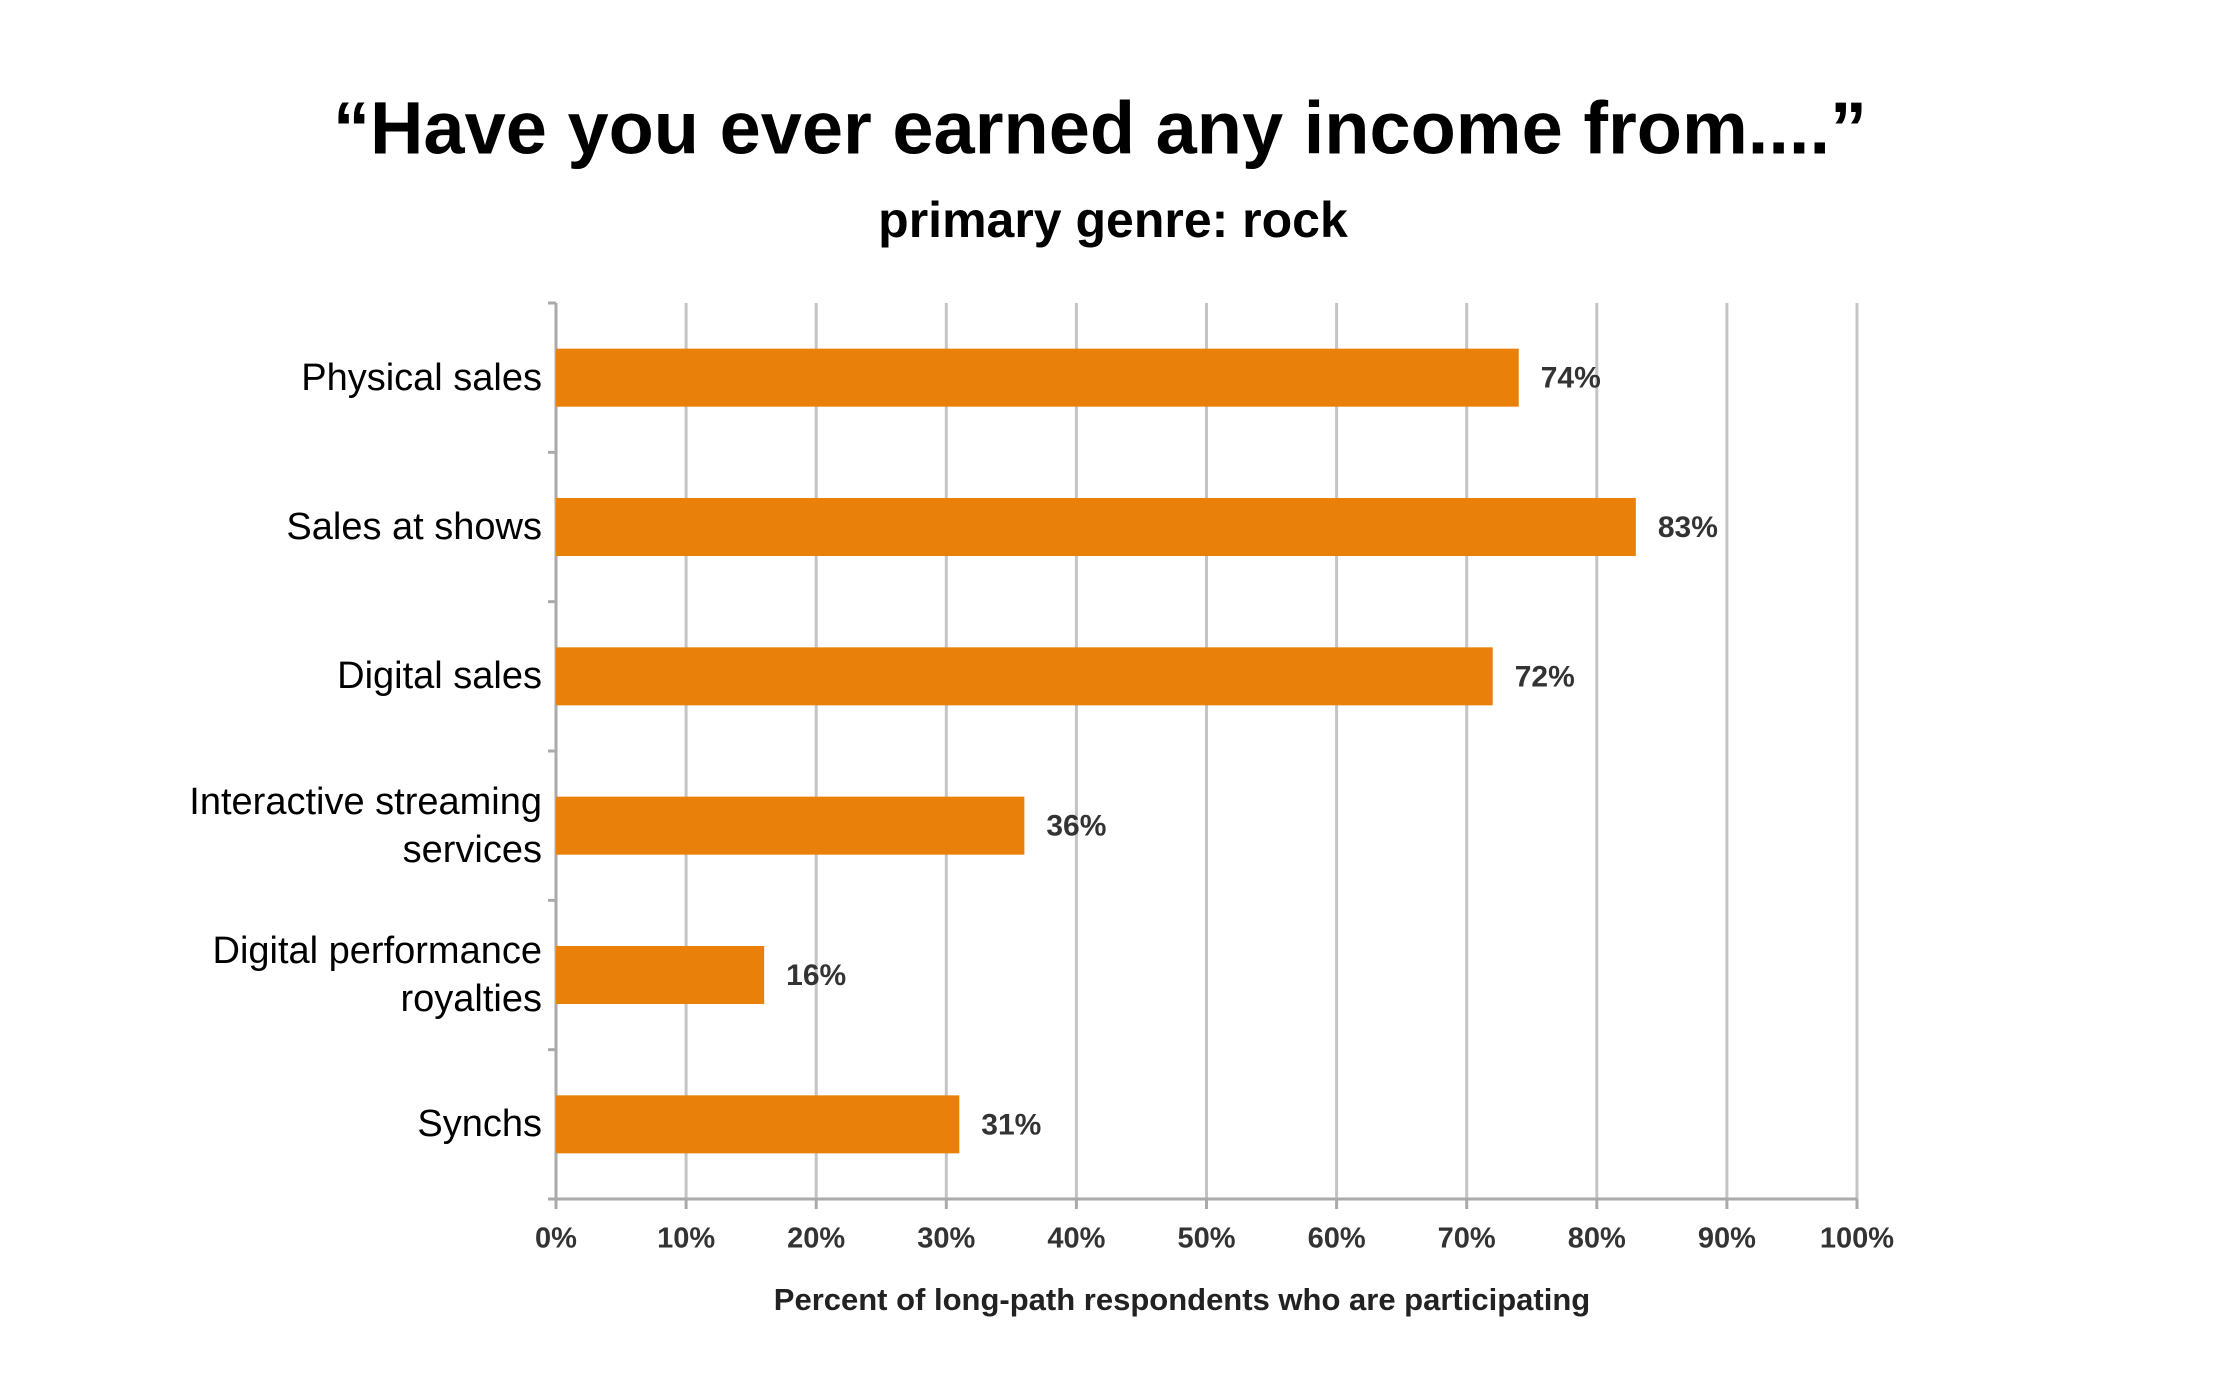  I want to click on x-tick-label: 50%, so click(1206, 1239).